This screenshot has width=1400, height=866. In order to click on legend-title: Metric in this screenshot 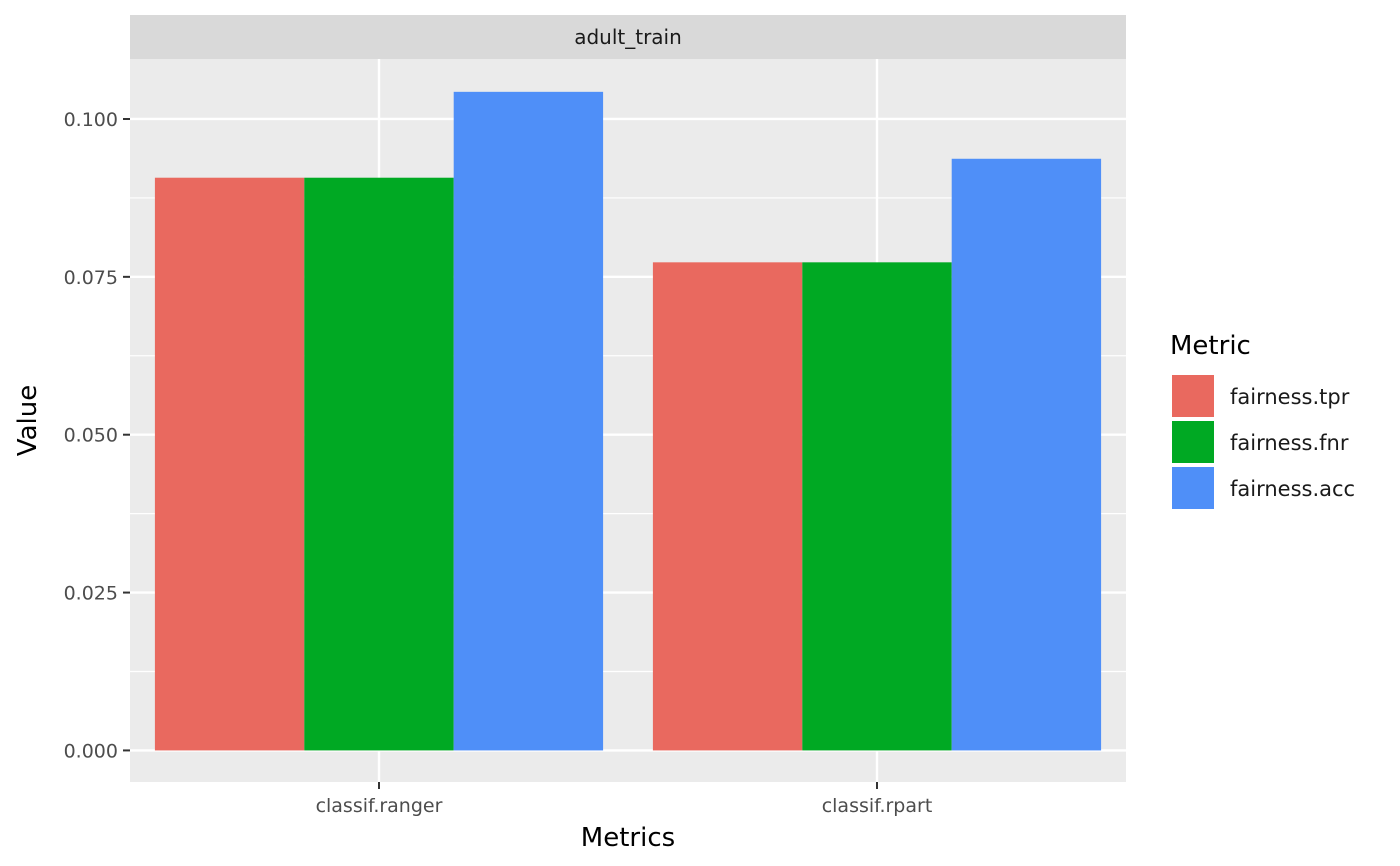, I will do `click(1210, 346)`.